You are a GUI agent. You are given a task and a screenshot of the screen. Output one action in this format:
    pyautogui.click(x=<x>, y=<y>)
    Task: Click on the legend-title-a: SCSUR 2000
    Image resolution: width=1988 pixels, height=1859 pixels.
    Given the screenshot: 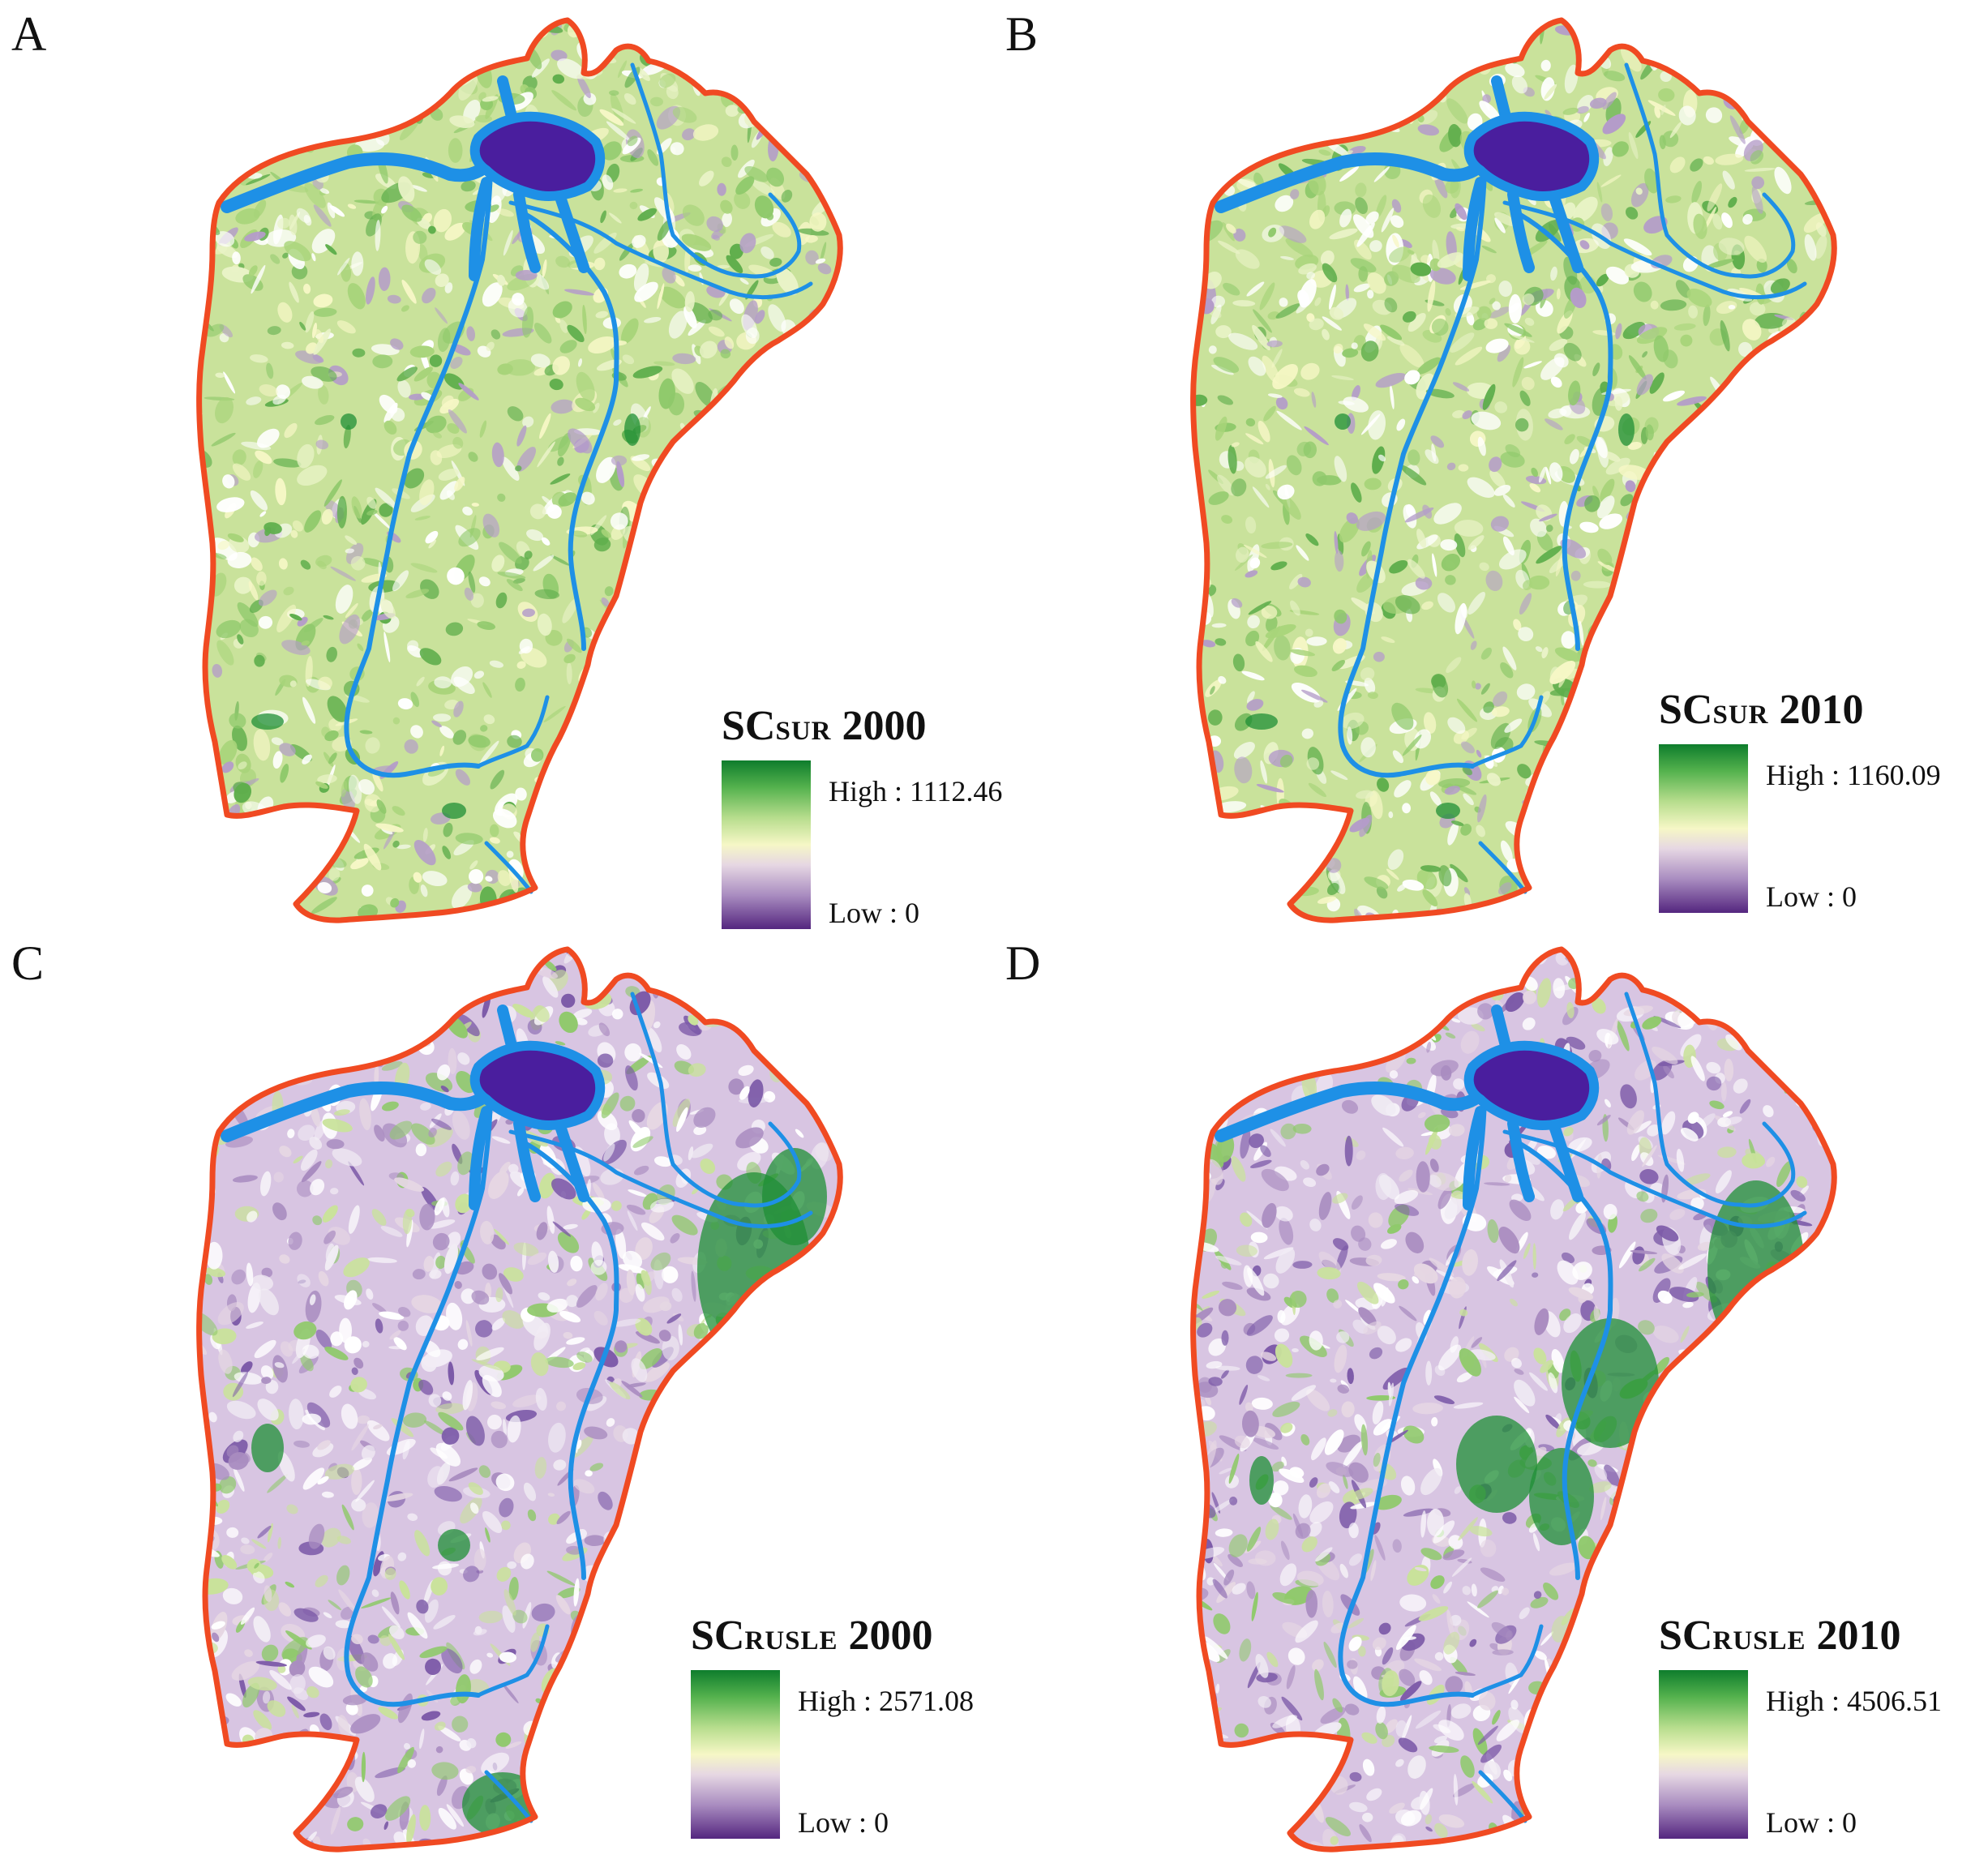 What is the action you would take?
    pyautogui.click(x=824, y=726)
    